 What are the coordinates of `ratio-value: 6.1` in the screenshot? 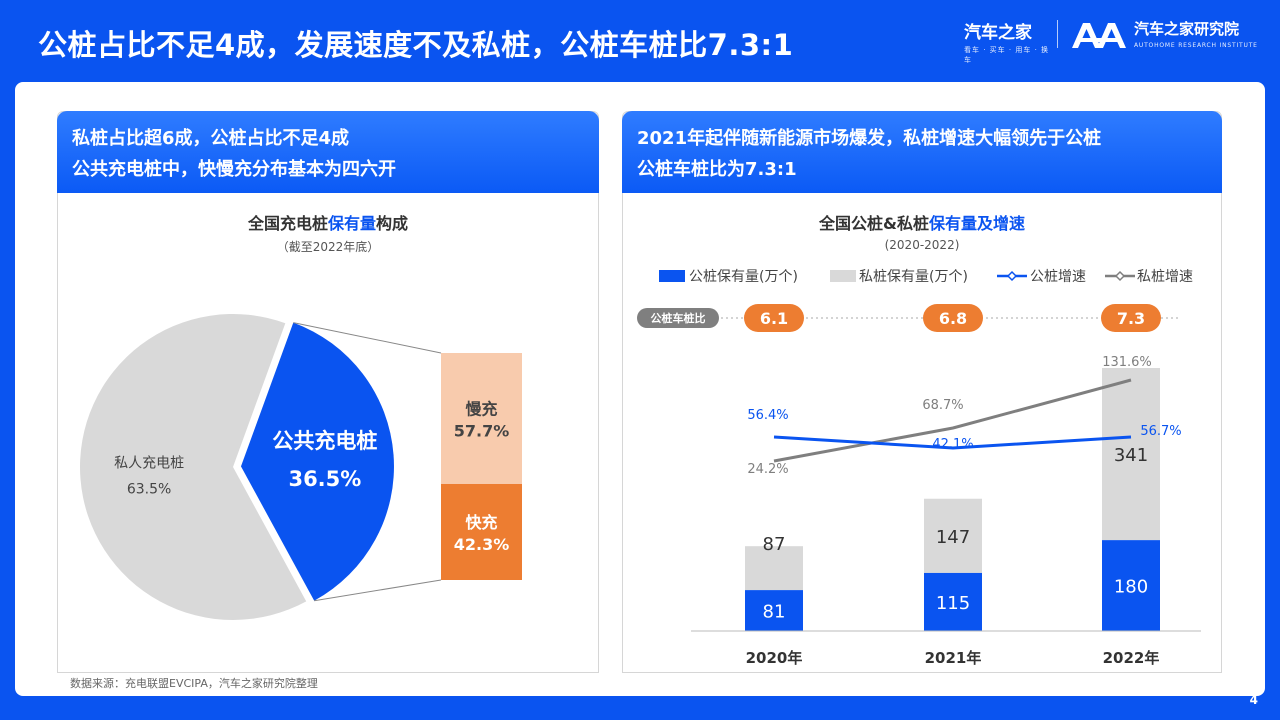 It's located at (774, 318).